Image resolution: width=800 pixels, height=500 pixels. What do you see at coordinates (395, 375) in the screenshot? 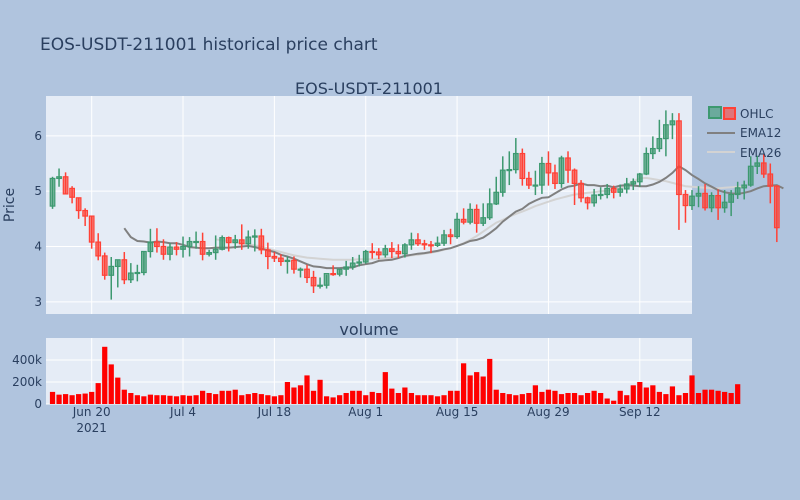
I see `volume-bars-layer` at bounding box center [395, 375].